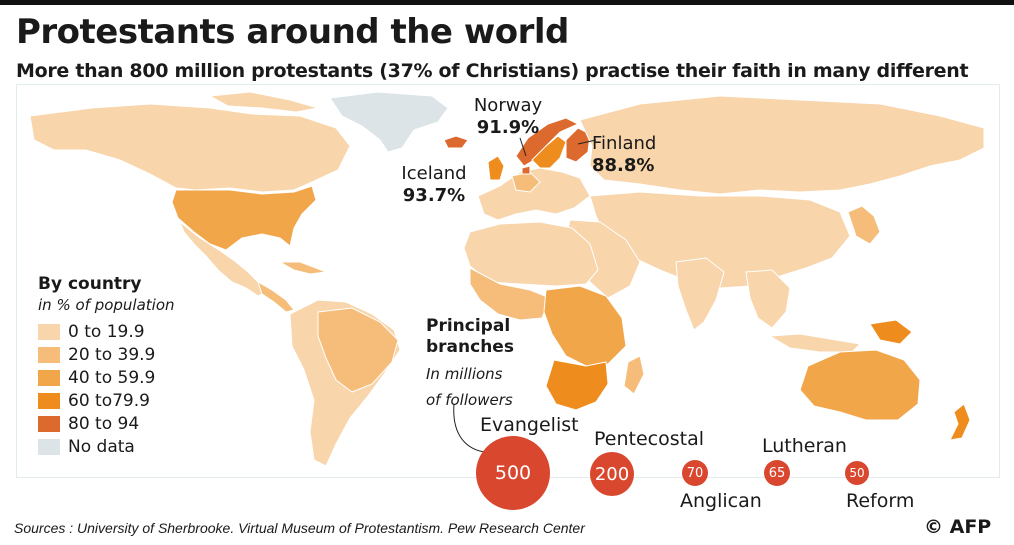 The height and width of the screenshot is (545, 1014). I want to click on uk, so click(496, 168).